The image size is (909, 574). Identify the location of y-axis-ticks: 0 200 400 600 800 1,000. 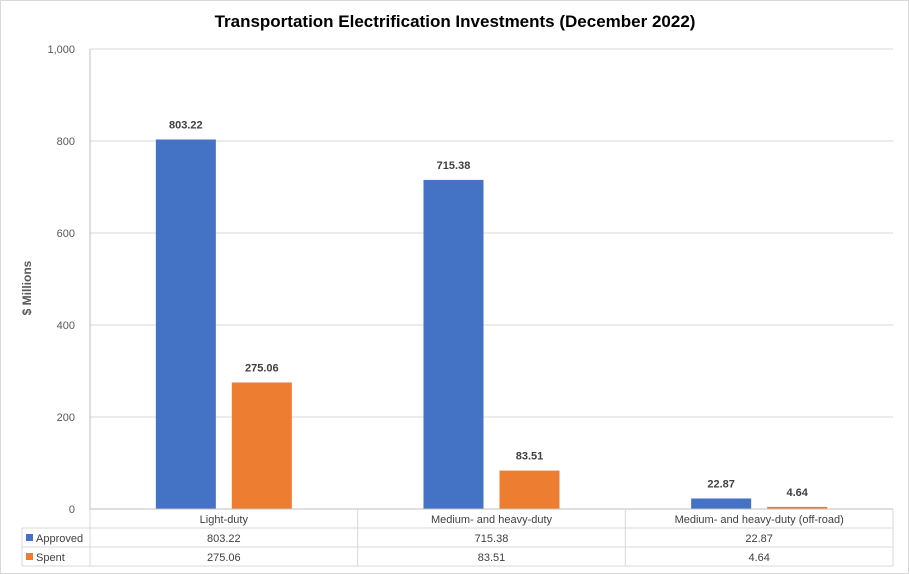
(61, 280).